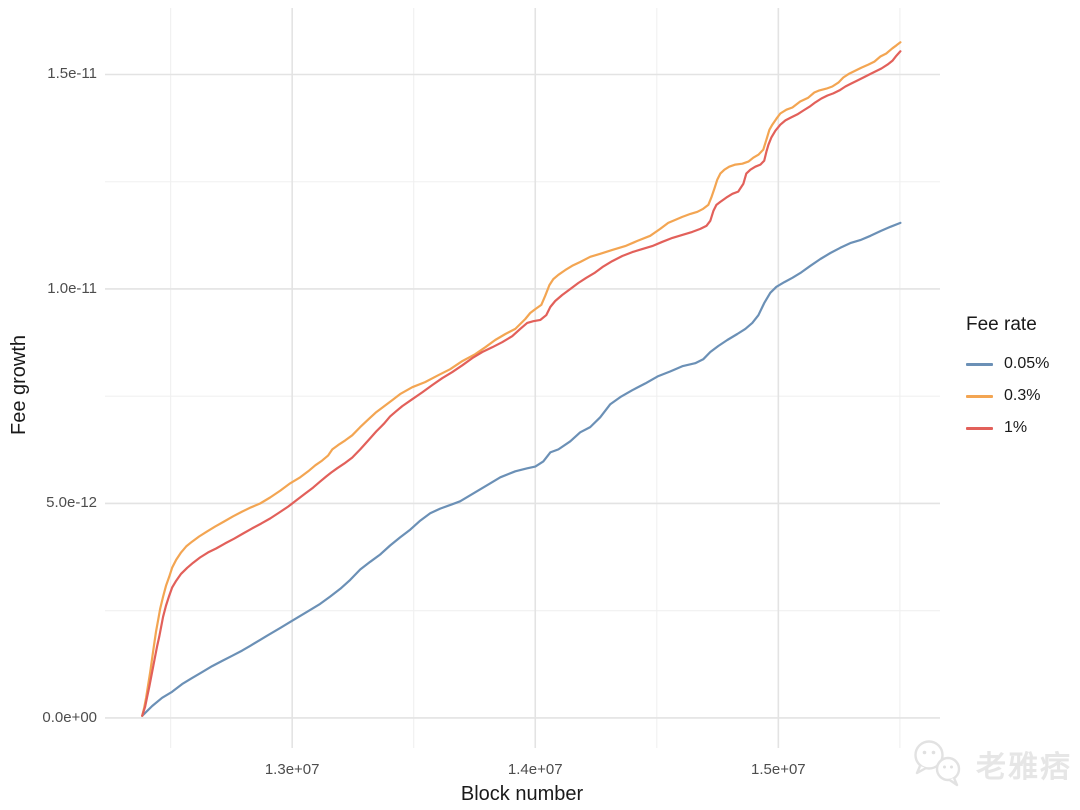  I want to click on legend: Fee rate 0.05% 0.3% 1%, so click(1022, 379).